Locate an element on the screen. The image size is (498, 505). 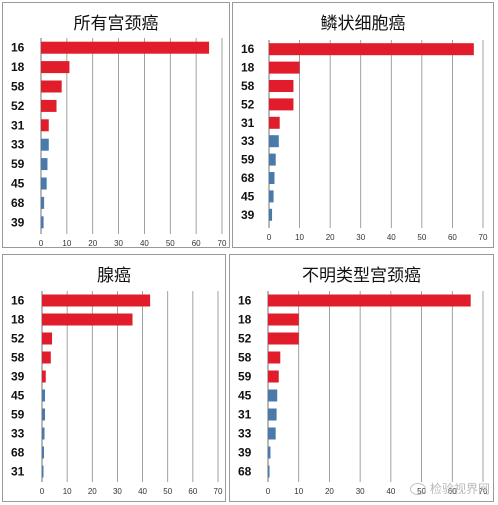
chart-title: 腺癌 is located at coordinates (114, 276).